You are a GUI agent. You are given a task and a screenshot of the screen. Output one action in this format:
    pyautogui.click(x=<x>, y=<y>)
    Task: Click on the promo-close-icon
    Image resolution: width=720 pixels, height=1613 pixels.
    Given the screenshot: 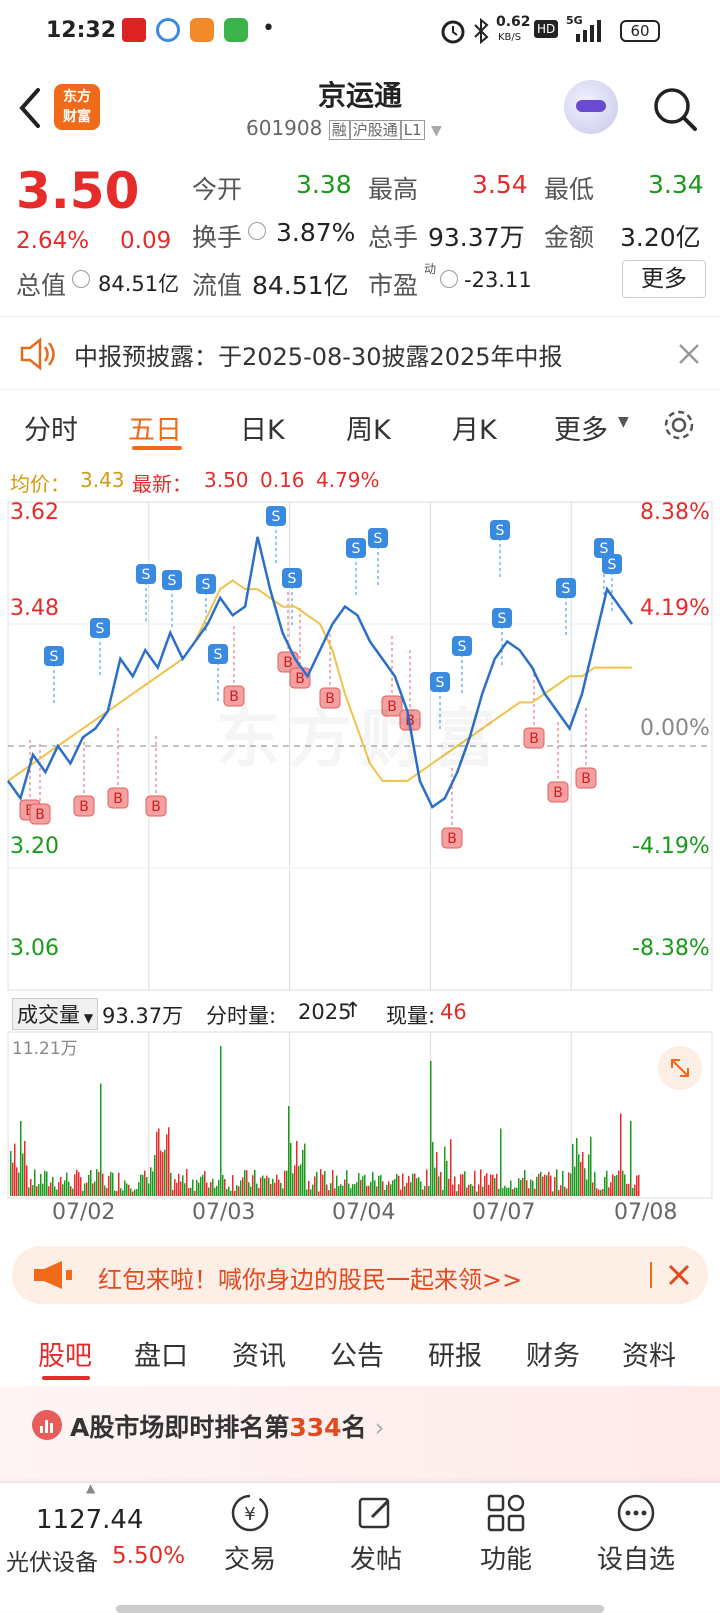 What is the action you would take?
    pyautogui.click(x=679, y=1275)
    